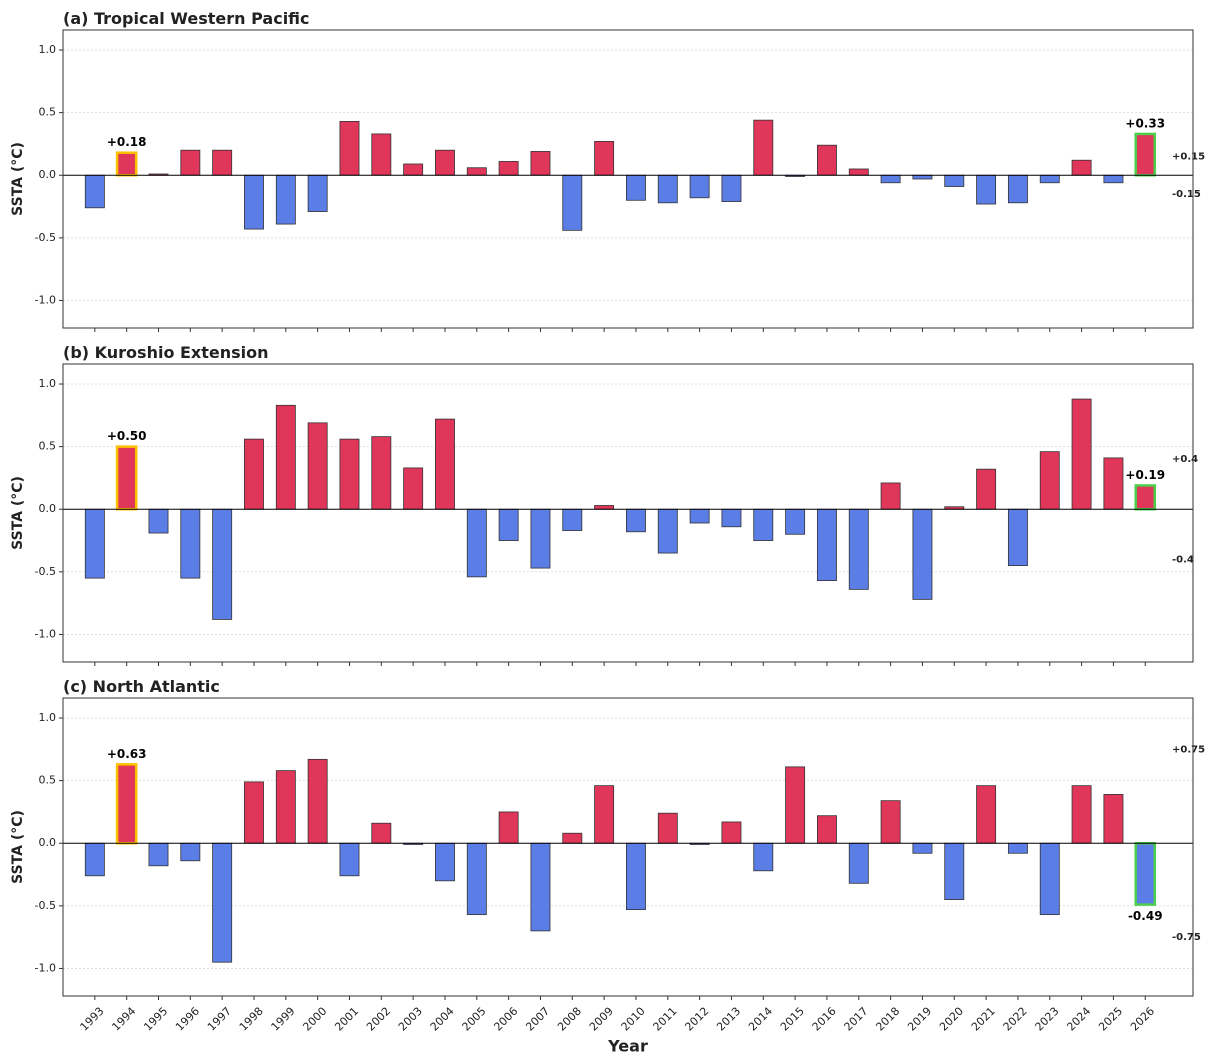 The height and width of the screenshot is (1057, 1210). I want to click on x-tick-label: 2014, so click(760, 1019).